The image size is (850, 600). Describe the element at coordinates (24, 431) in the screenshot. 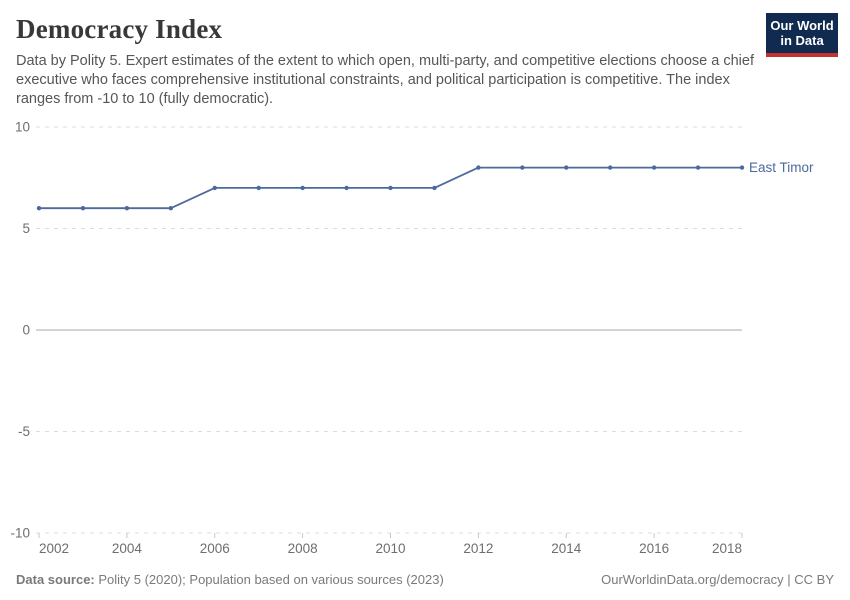

I see `y-axis-tick-label: -5` at that location.